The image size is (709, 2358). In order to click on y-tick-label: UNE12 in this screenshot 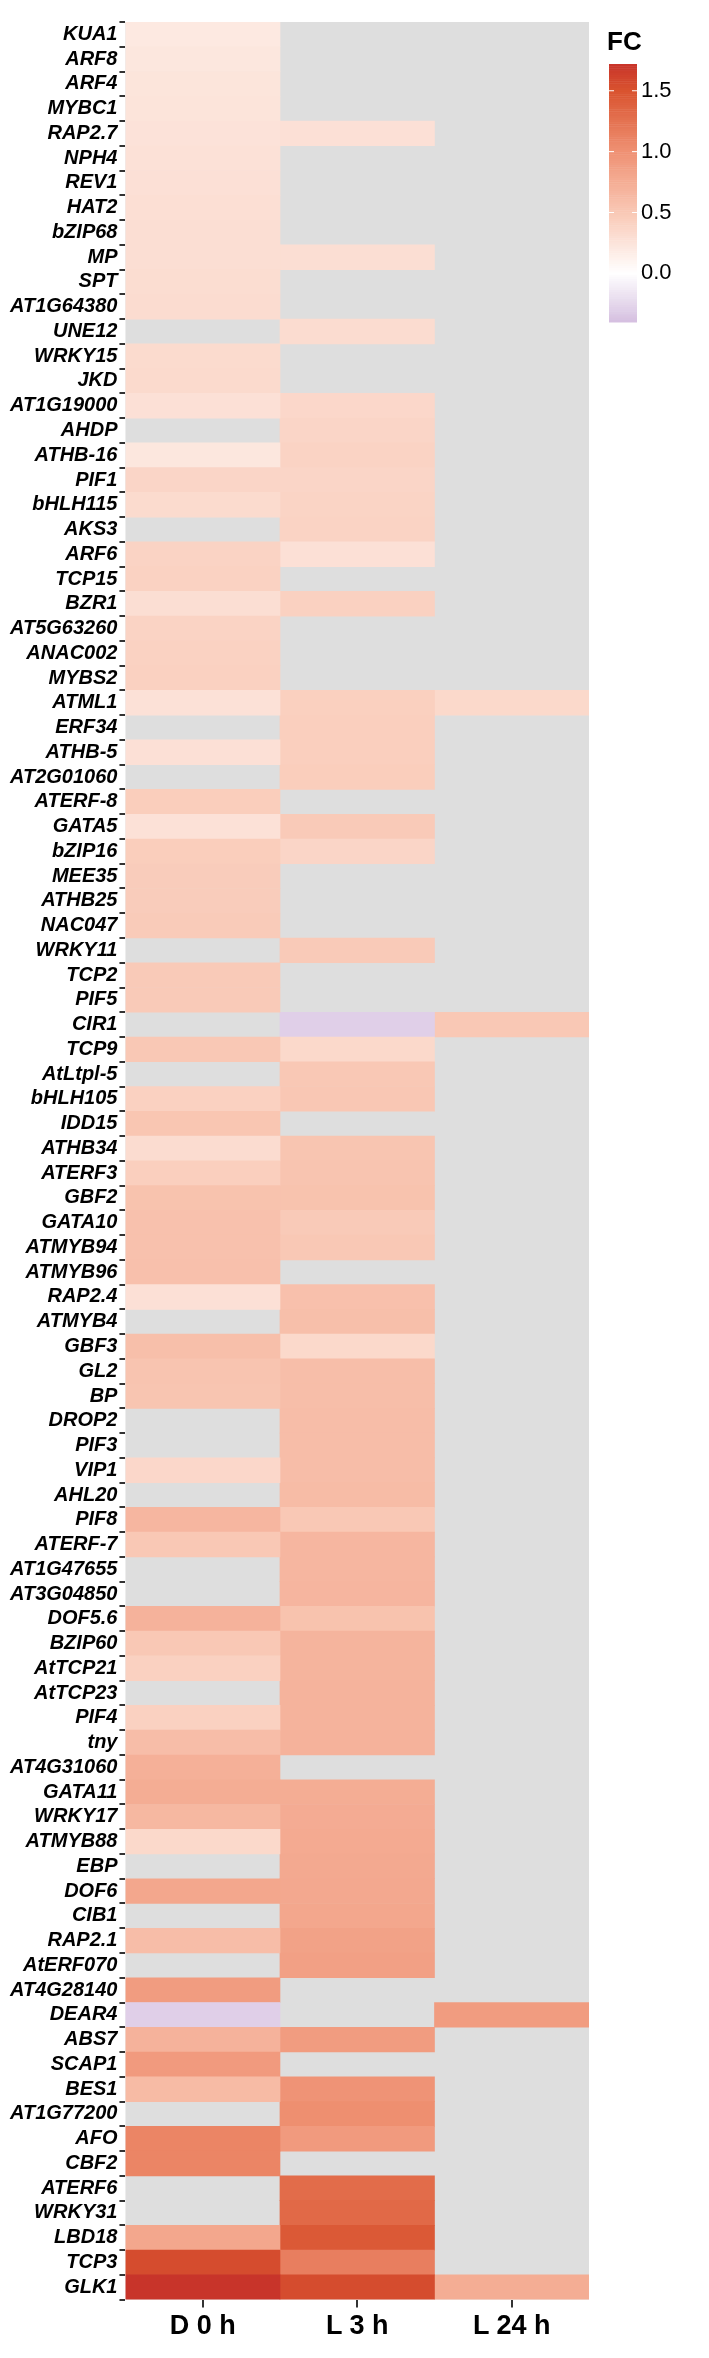, I will do `click(85, 329)`.